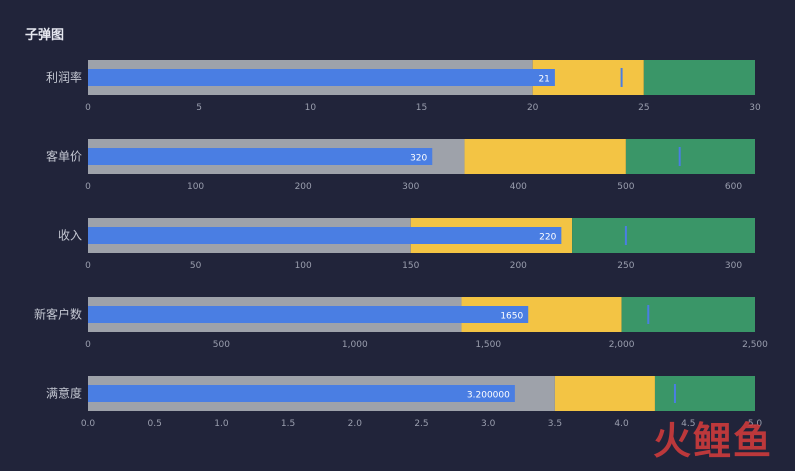  I want to click on tick-label: 250, so click(625, 266).